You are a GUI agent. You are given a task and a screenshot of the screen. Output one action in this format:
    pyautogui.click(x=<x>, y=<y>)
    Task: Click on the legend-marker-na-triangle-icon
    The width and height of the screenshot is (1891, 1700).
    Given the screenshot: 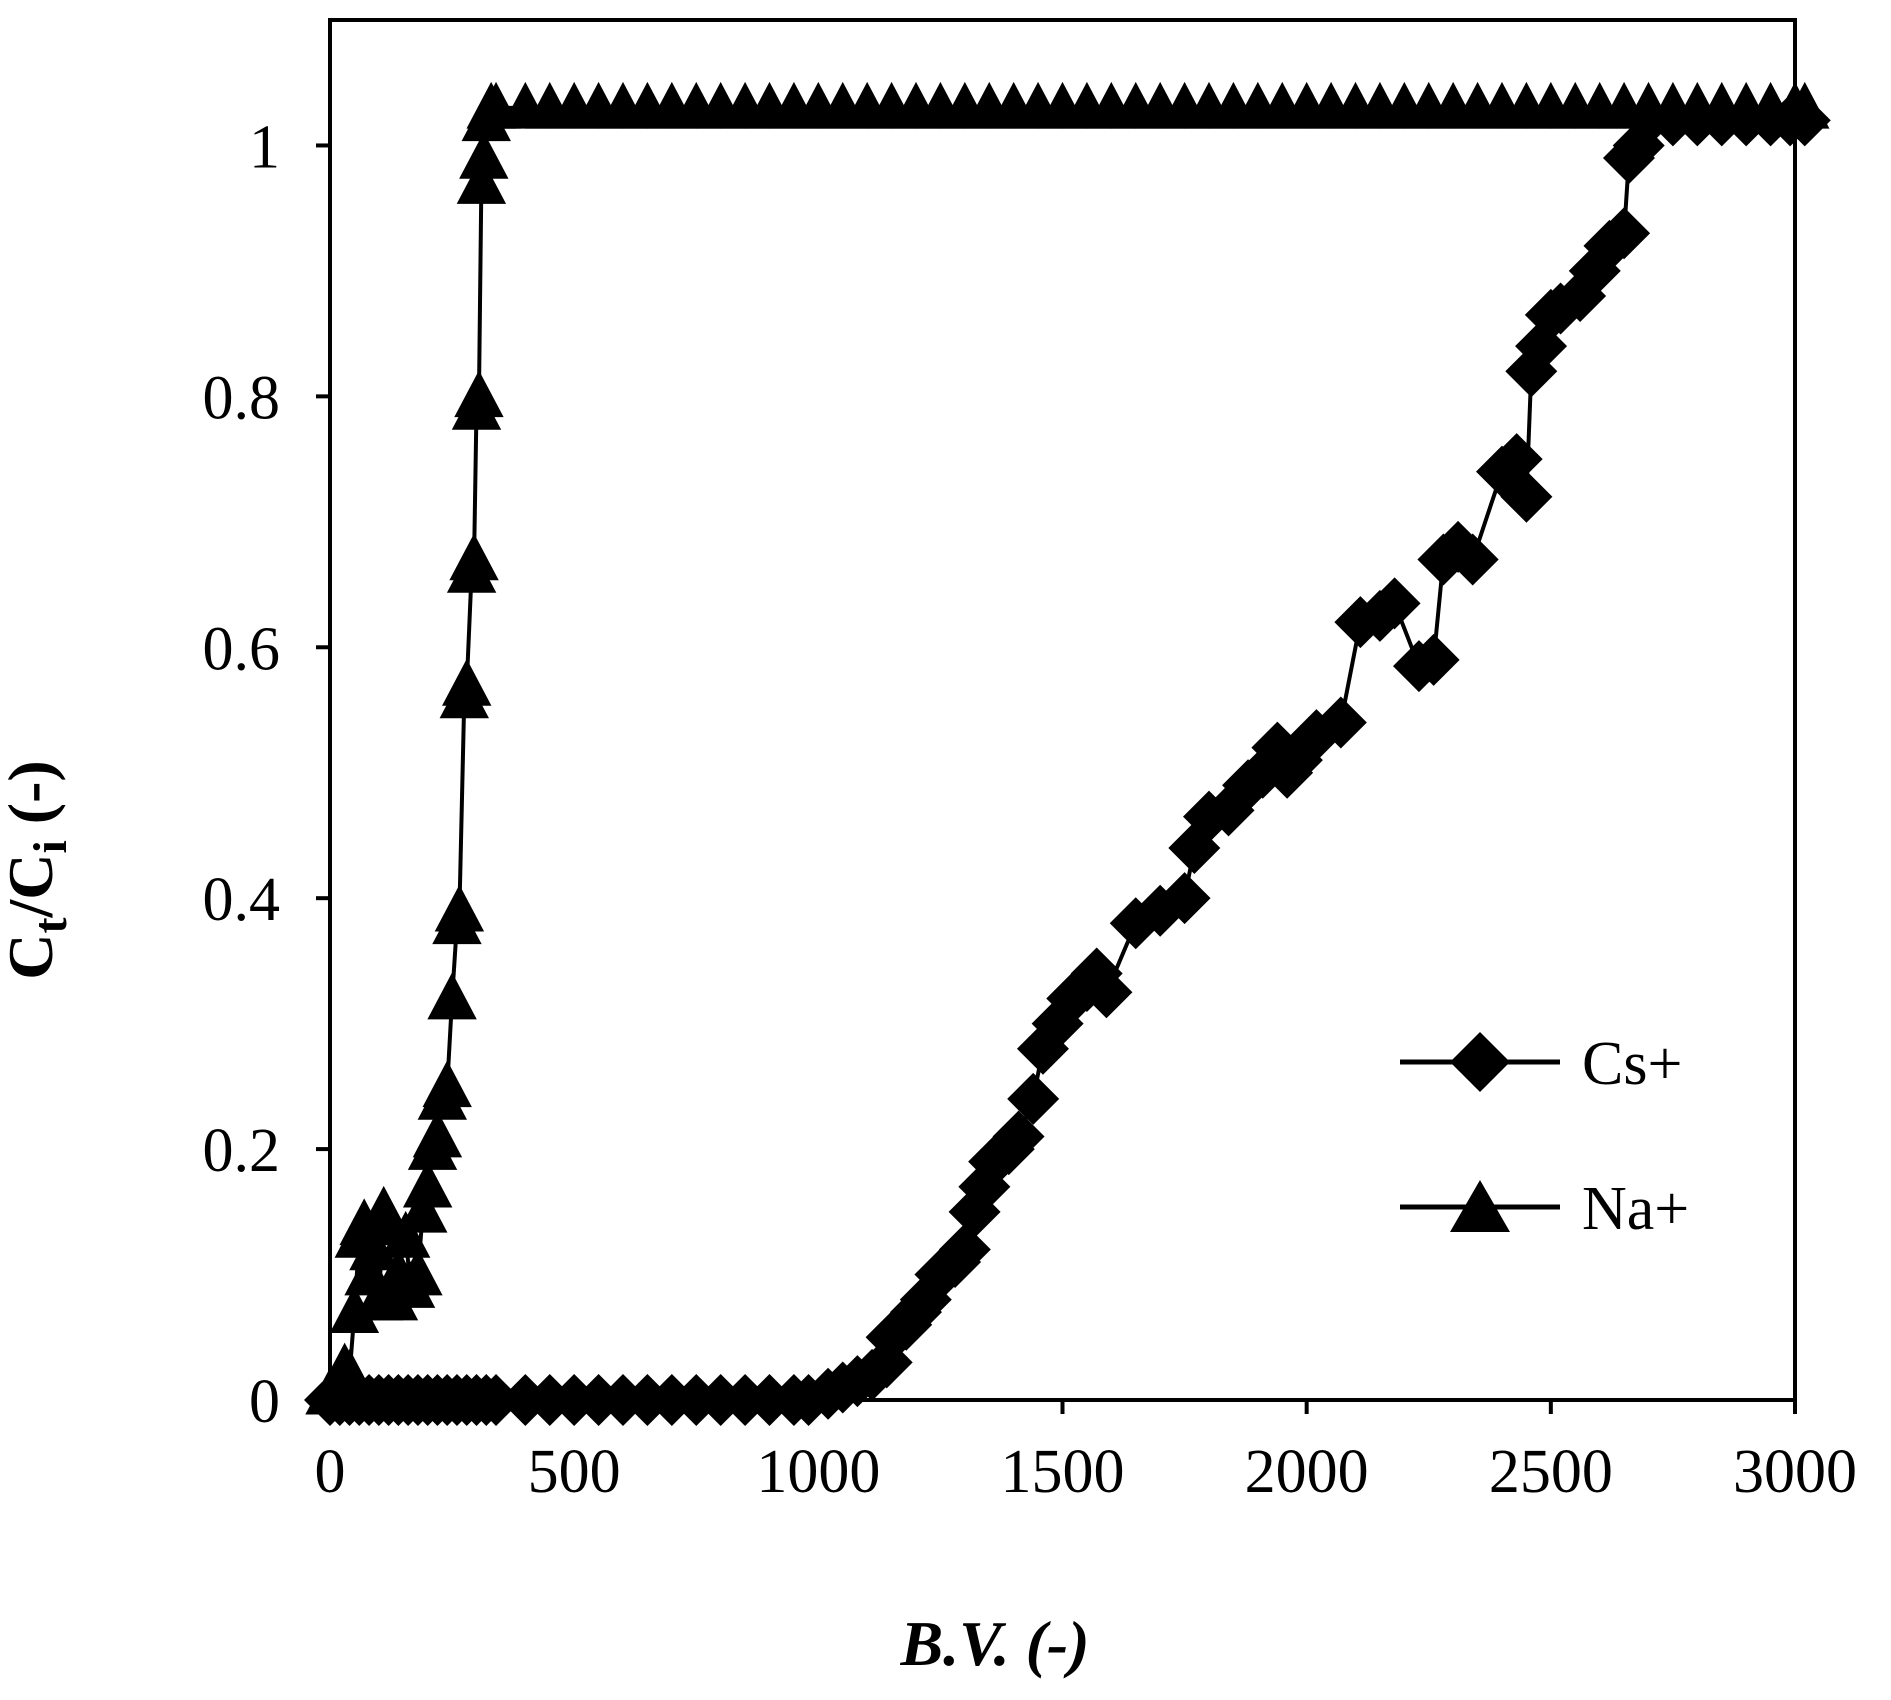 What is the action you would take?
    pyautogui.click(x=1480, y=1206)
    